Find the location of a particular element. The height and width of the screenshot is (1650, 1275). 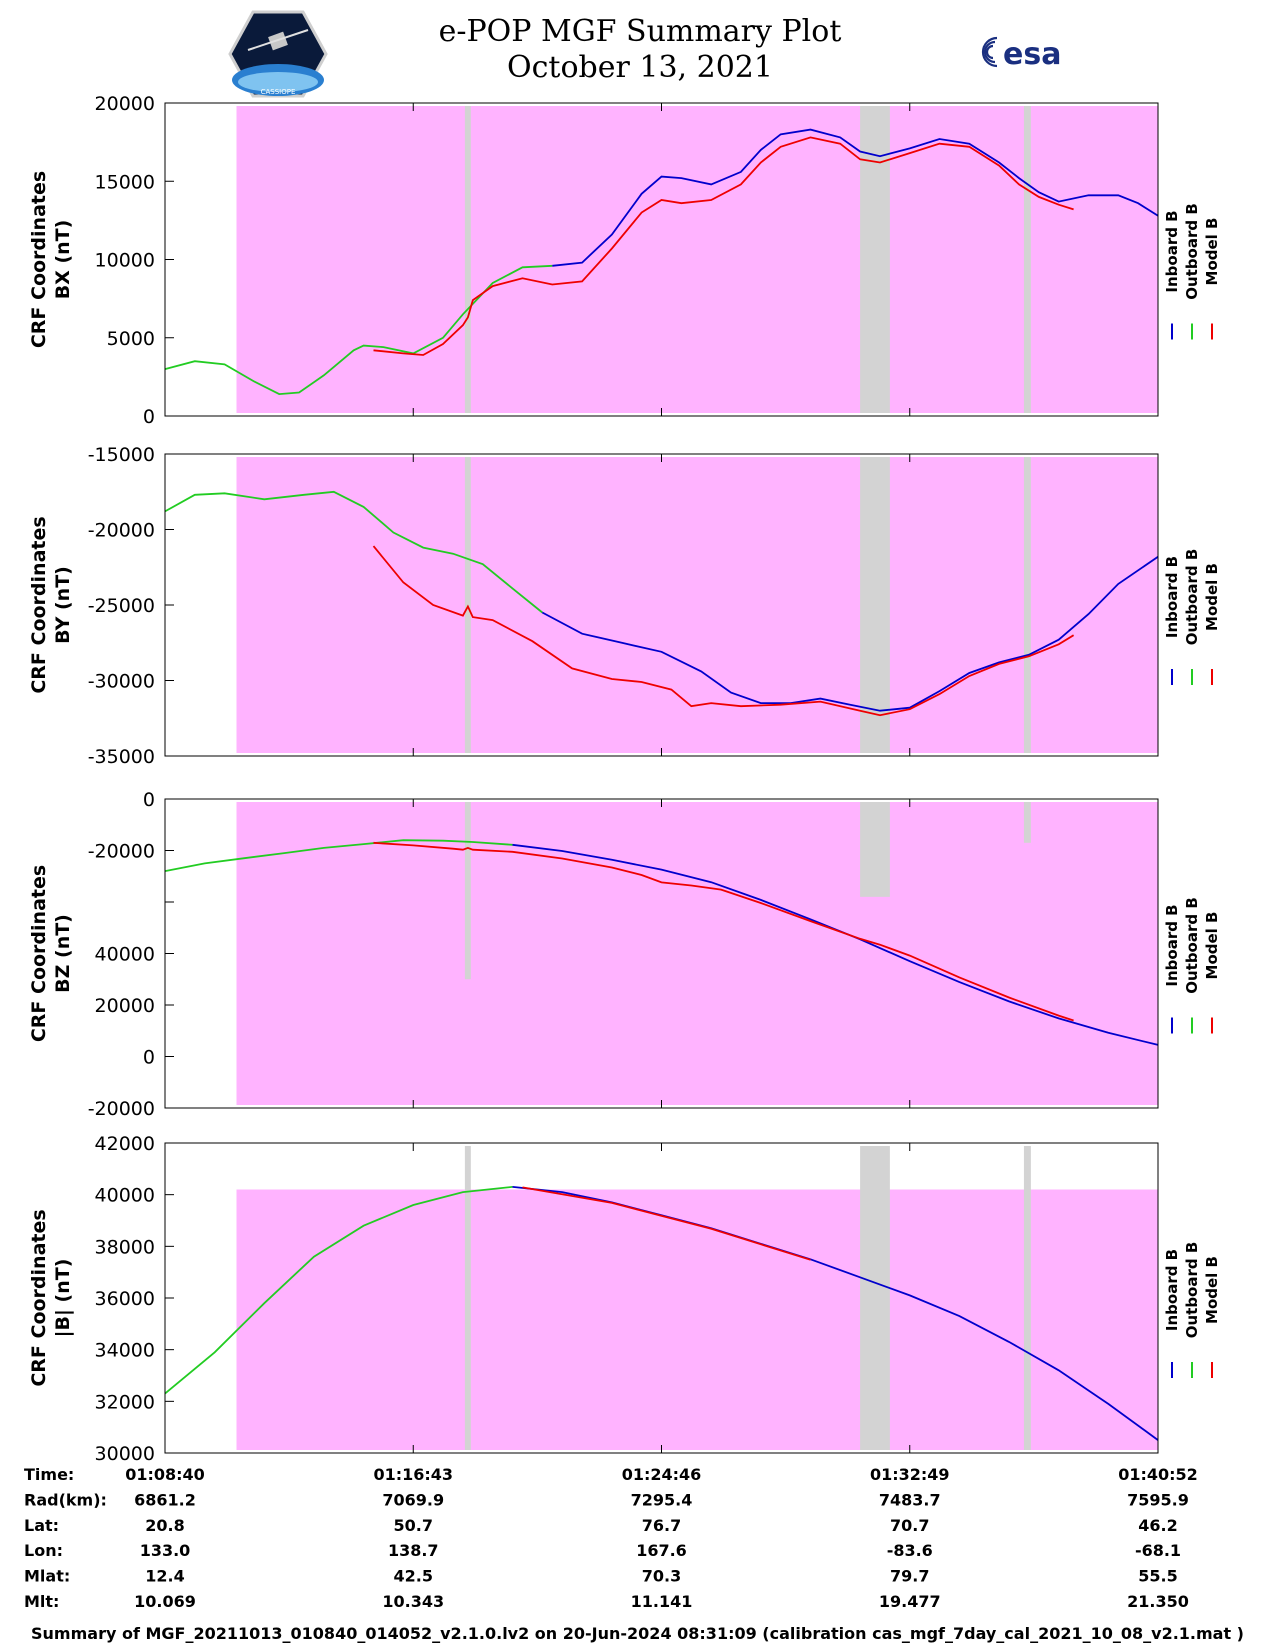

title-line-1: e-POP MGF Summary Plot is located at coordinates (640, 31).